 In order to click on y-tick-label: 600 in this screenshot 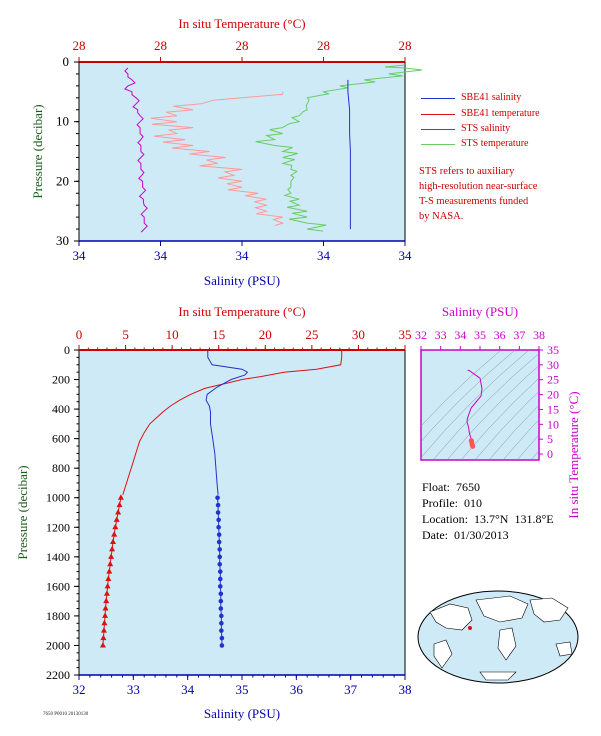, I will do `click(61, 439)`.